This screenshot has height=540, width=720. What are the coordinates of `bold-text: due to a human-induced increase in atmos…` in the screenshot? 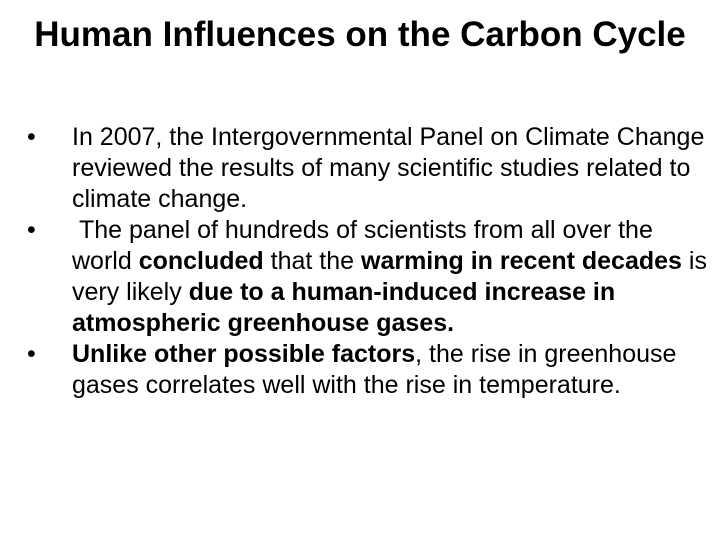 It's located at (347, 307).